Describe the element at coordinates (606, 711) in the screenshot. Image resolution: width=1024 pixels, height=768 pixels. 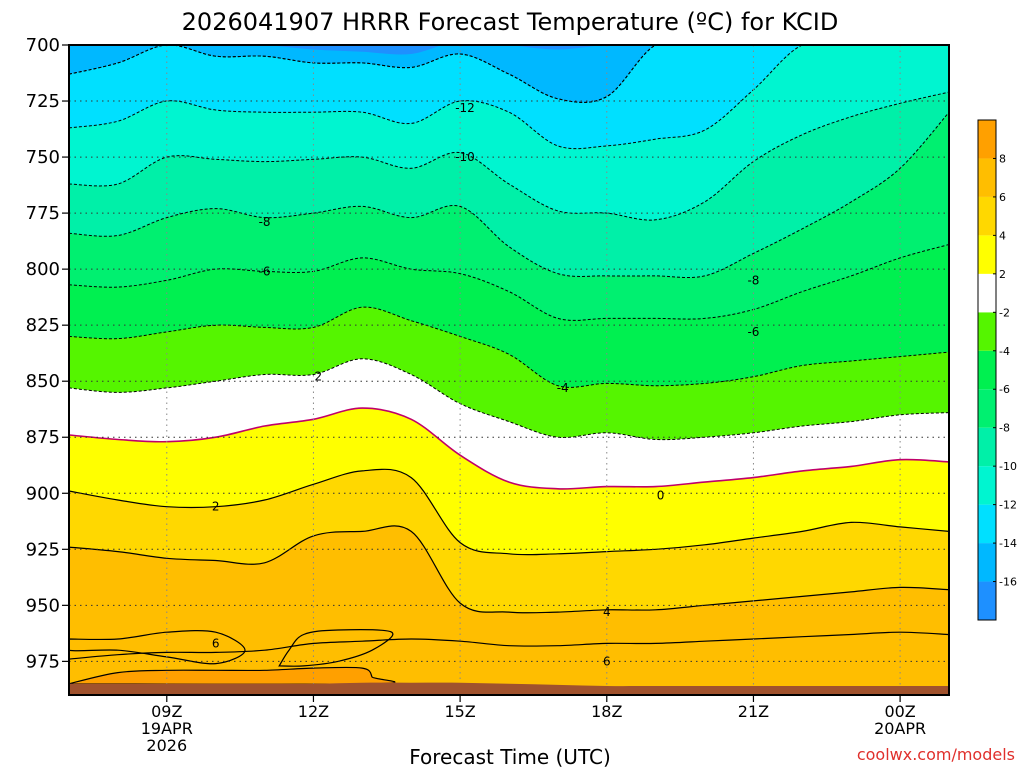
I see `x-tick-label: 18Z` at that location.